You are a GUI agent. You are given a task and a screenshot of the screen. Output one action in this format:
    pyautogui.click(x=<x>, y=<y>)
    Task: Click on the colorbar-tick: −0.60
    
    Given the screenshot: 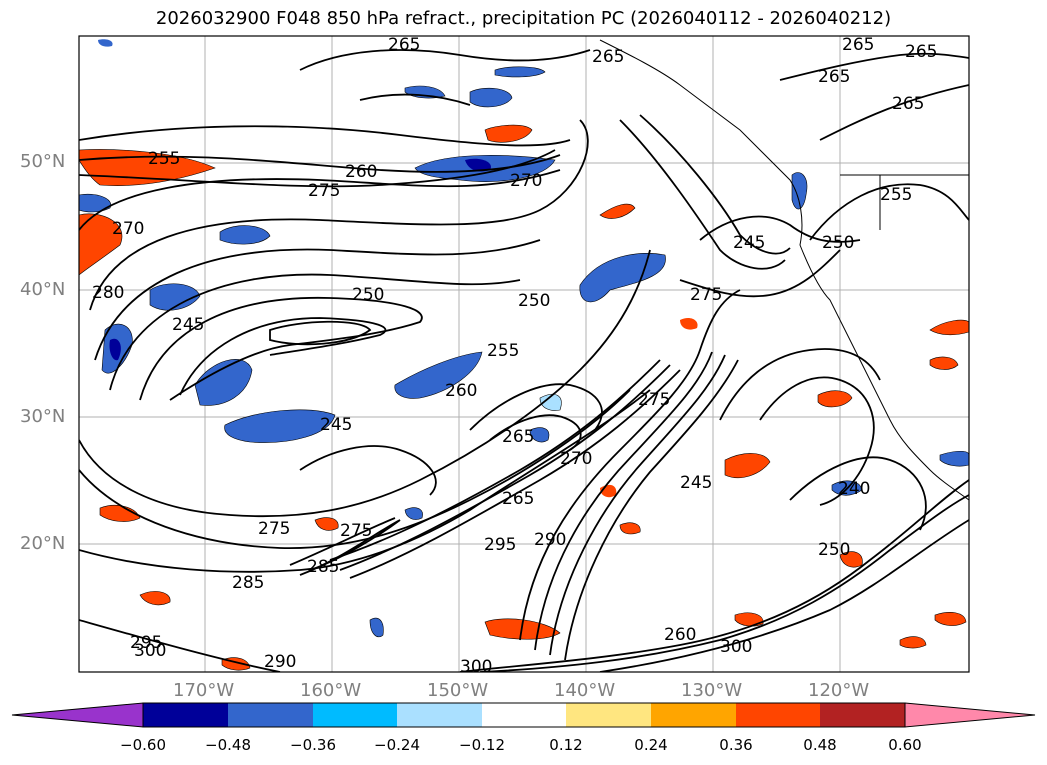 What is the action you would take?
    pyautogui.click(x=143, y=745)
    